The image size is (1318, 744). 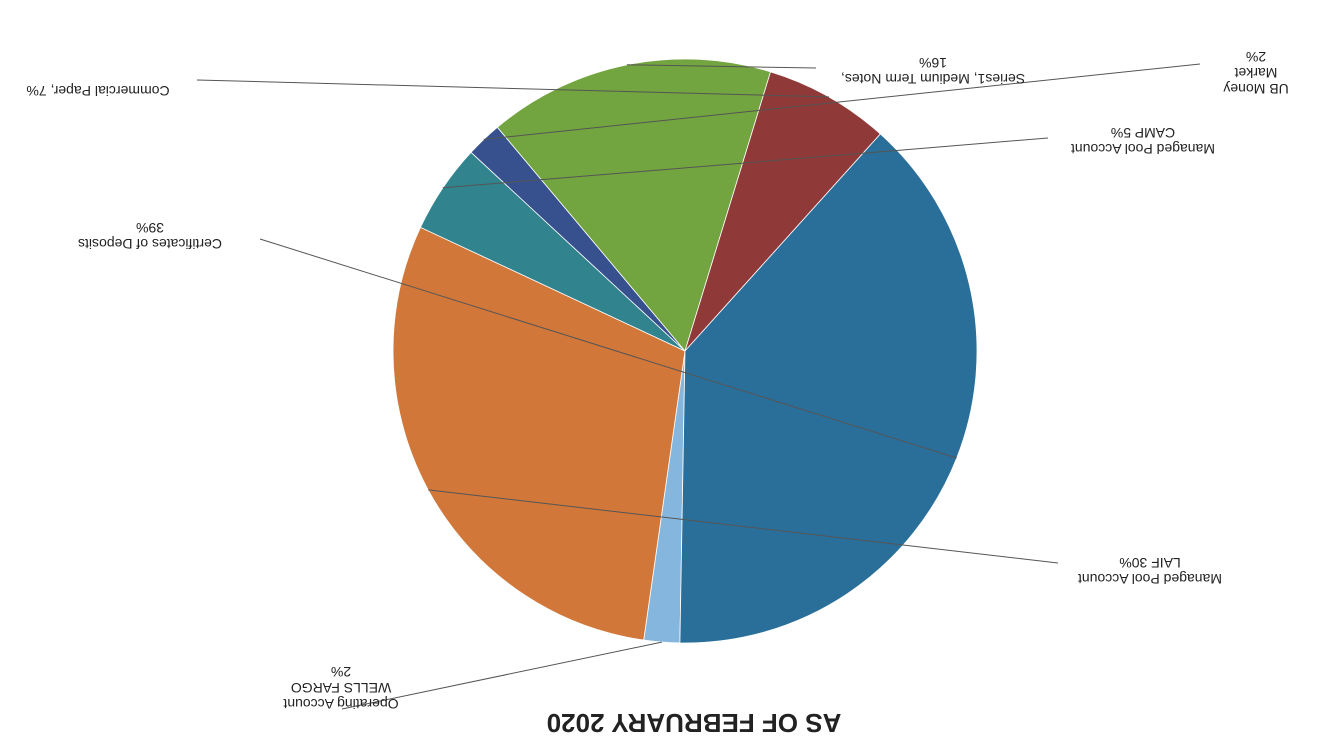 I want to click on slice-label-line: Series1, Medium Term Notes,, so click(x=933, y=79).